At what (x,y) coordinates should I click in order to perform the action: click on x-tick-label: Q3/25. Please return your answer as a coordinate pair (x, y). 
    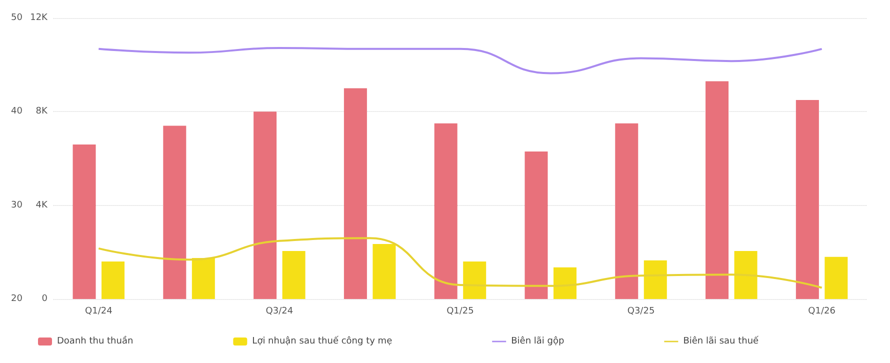
    Looking at the image, I should click on (641, 311).